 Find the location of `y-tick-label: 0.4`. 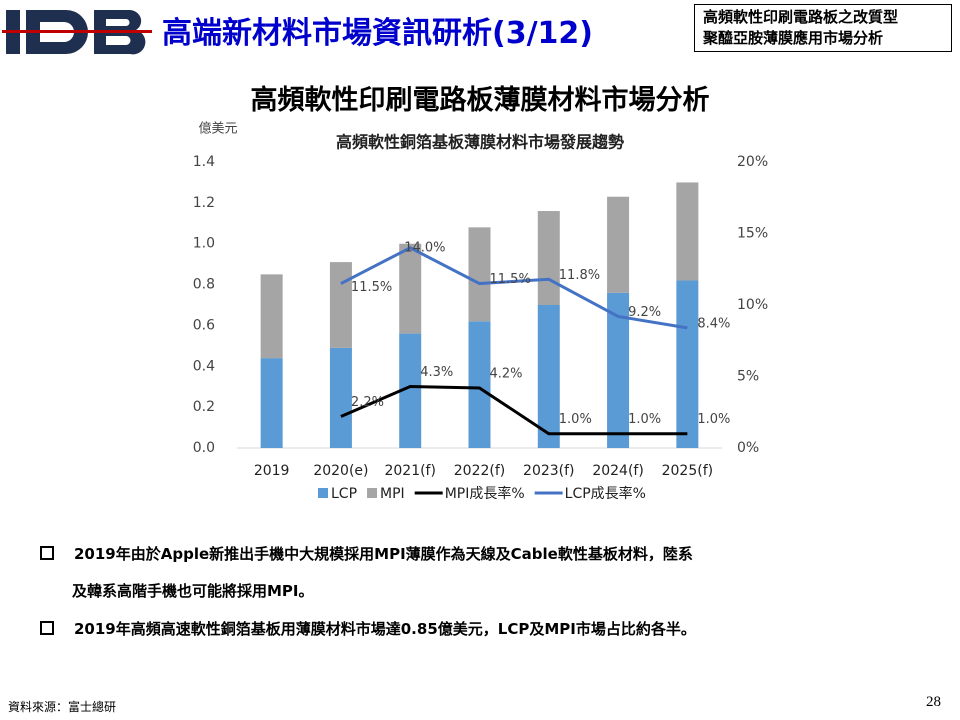

y-tick-label: 0.4 is located at coordinates (204, 366).